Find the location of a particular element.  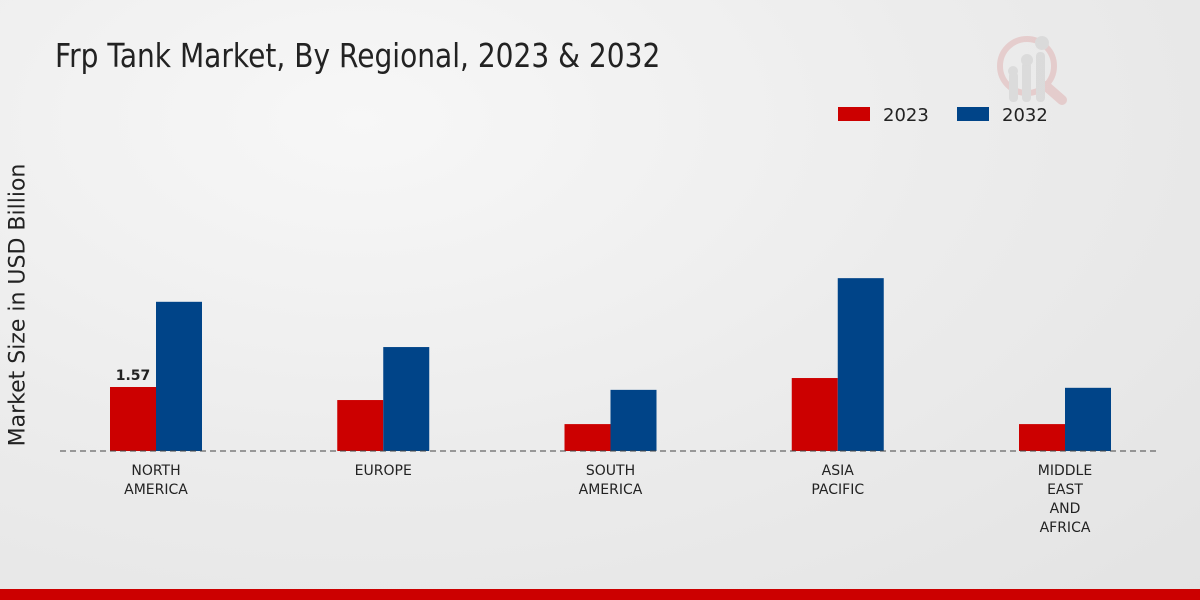

x-tick-label: SOUTH AMERICA is located at coordinates (611, 480).